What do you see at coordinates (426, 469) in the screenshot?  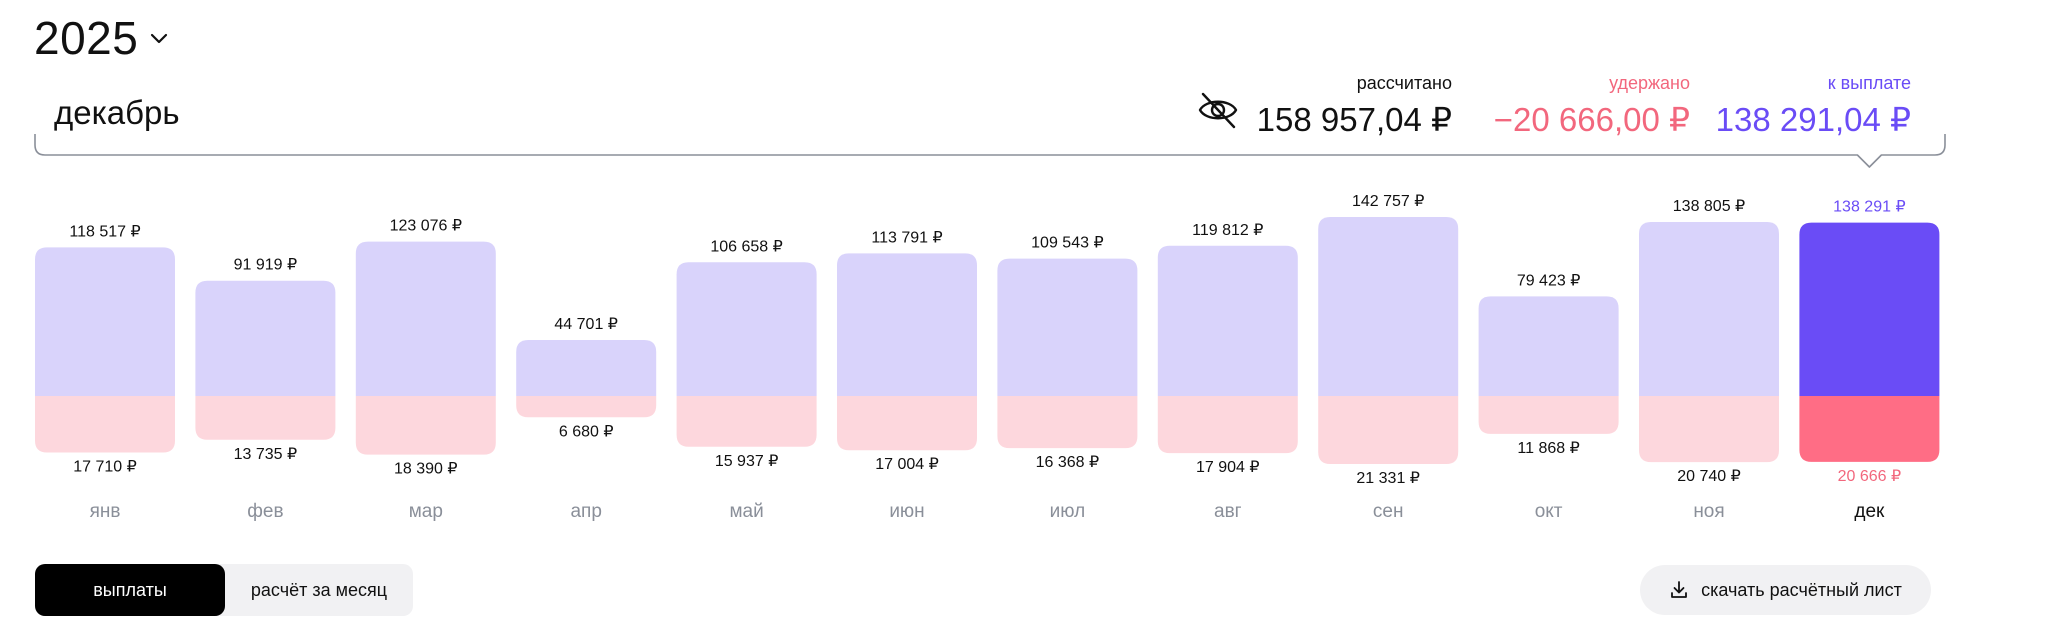 I see `bar-bottom-label: 18 390 ₽` at bounding box center [426, 469].